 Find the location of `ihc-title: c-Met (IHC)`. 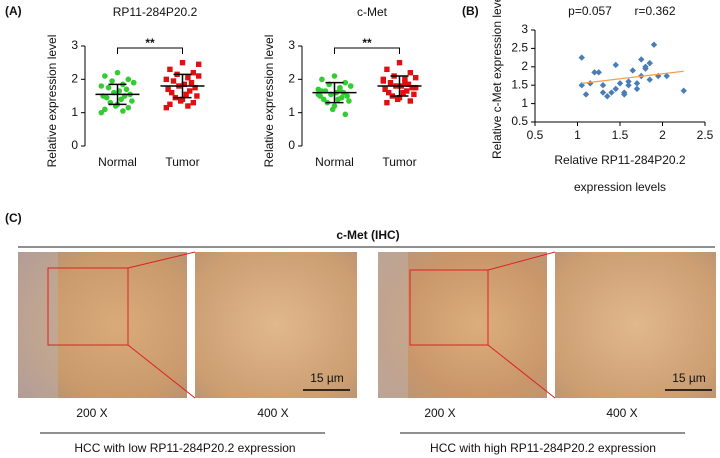

ihc-title: c-Met (IHC) is located at coordinates (367, 235).